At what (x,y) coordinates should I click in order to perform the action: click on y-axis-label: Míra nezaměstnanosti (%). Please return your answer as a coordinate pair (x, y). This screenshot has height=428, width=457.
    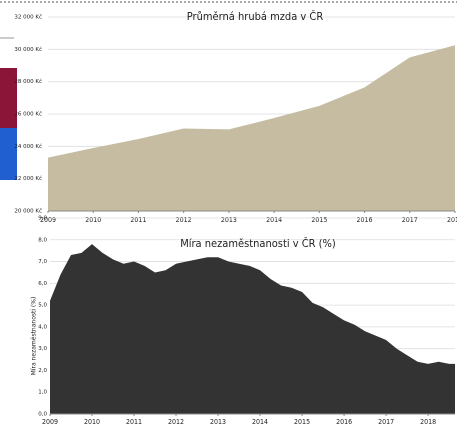
    Looking at the image, I should click on (34, 336).